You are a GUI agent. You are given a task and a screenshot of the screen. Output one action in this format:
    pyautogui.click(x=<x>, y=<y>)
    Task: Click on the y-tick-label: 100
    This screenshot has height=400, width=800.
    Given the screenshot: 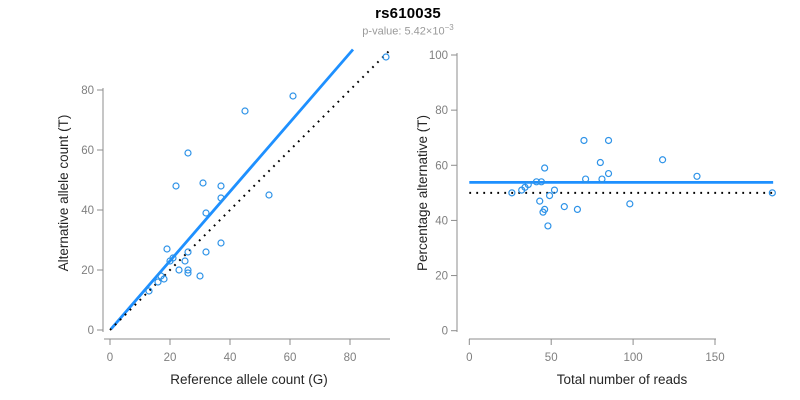 What is the action you would take?
    pyautogui.click(x=438, y=56)
    